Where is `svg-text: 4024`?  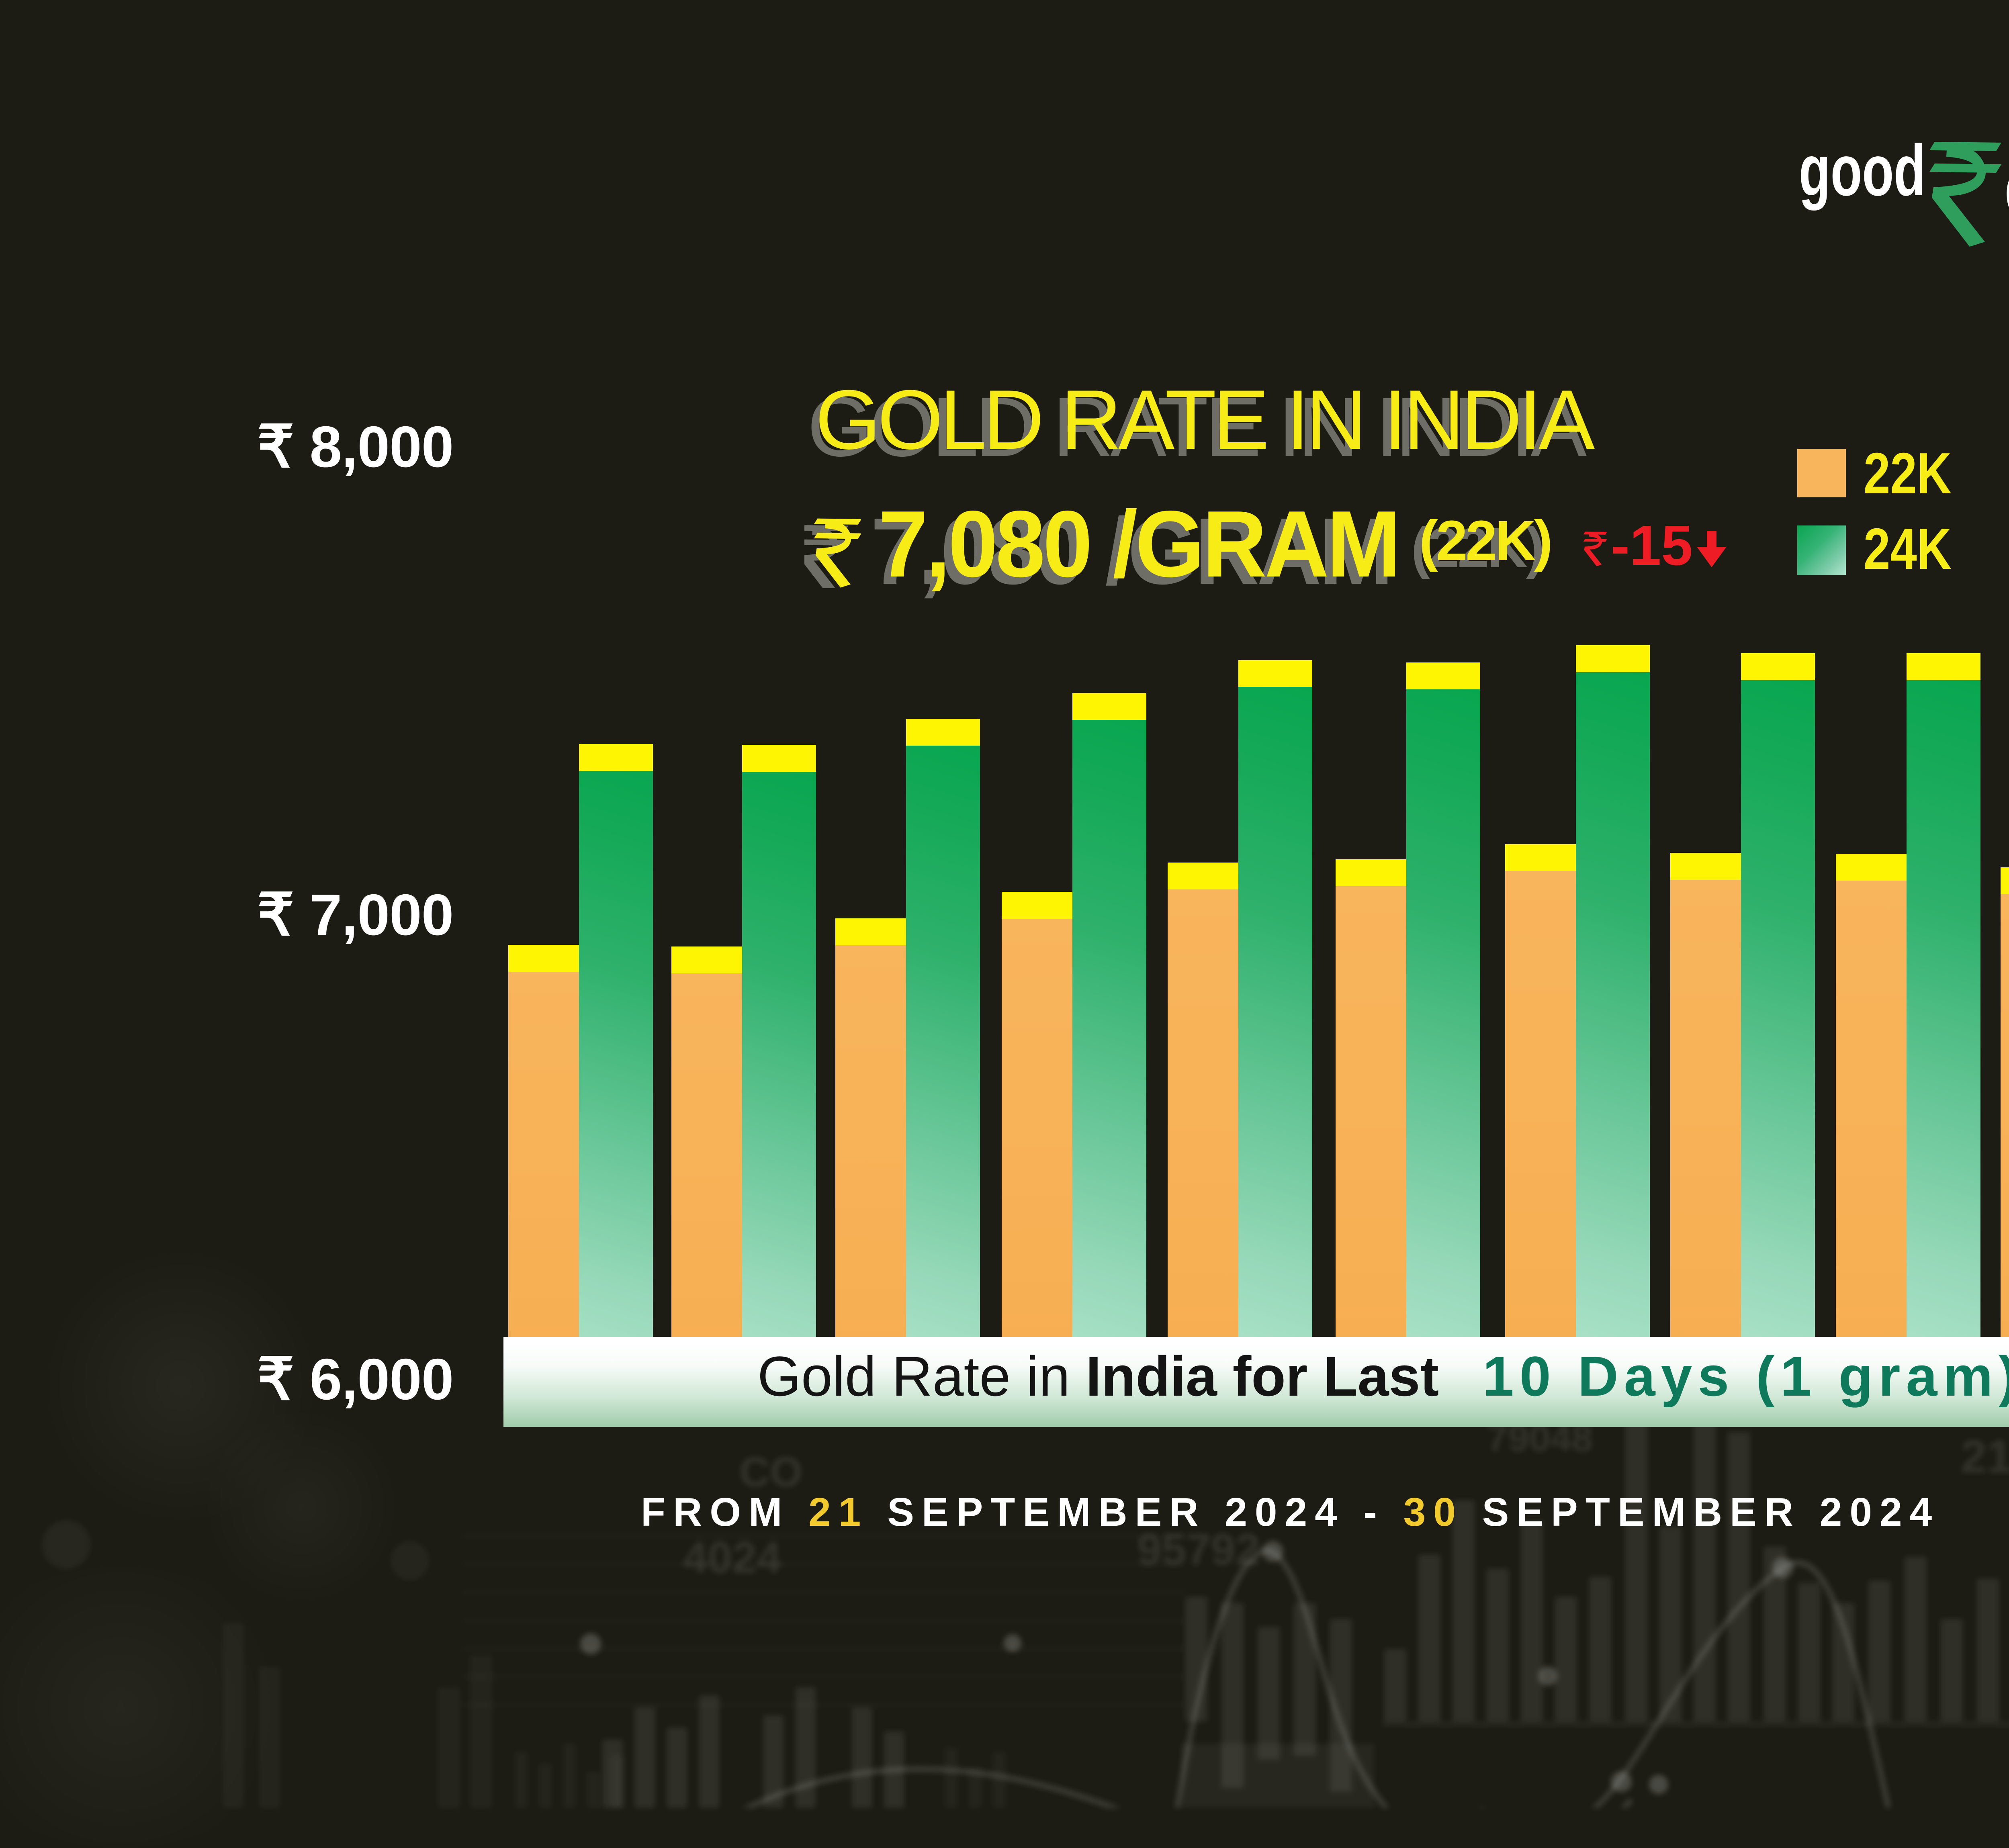
svg-text: 4024 is located at coordinates (732, 1557).